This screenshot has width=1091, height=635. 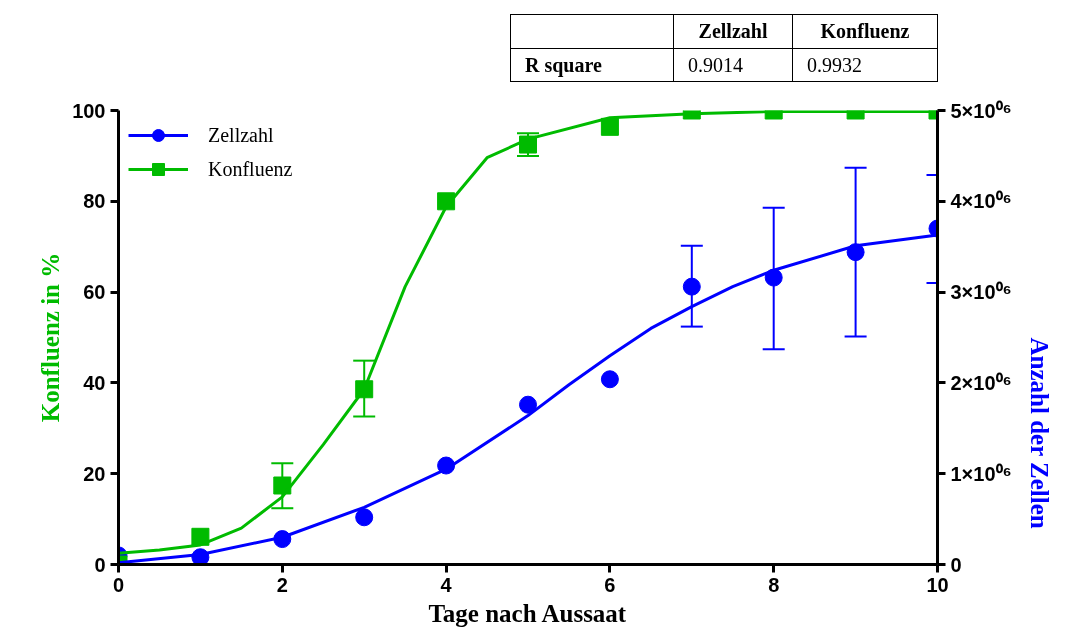 I want to click on x-tick-label: 8, so click(x=774, y=584).